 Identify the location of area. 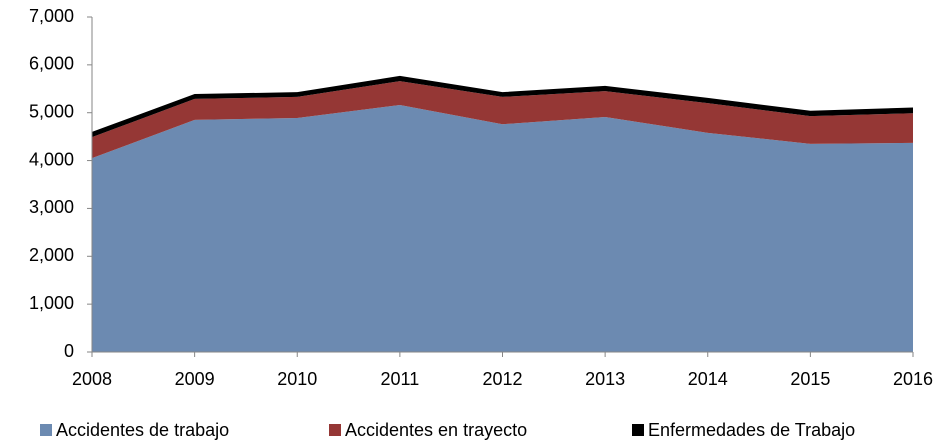
(502, 106).